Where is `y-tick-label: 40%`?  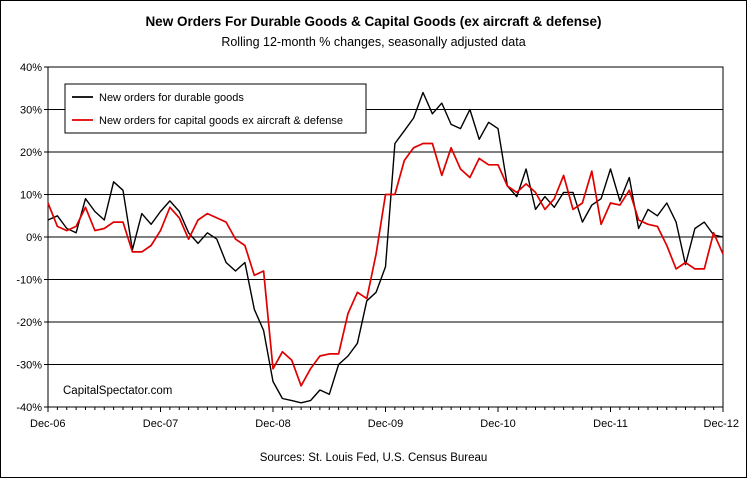 y-tick-label: 40% is located at coordinates (31, 68).